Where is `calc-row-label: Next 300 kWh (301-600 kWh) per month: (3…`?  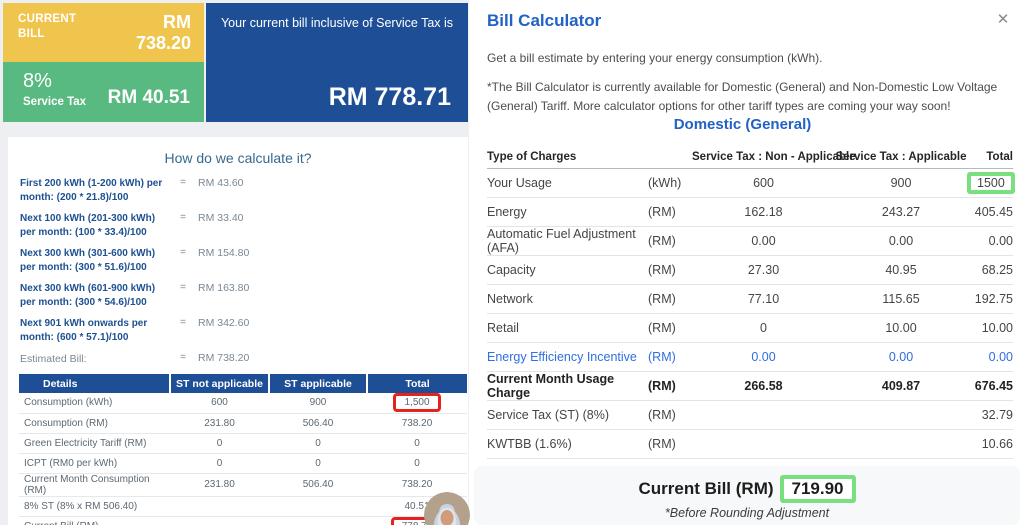
calc-row-label: Next 300 kWh (301-600 kWh) per month: (3… is located at coordinates (88, 260).